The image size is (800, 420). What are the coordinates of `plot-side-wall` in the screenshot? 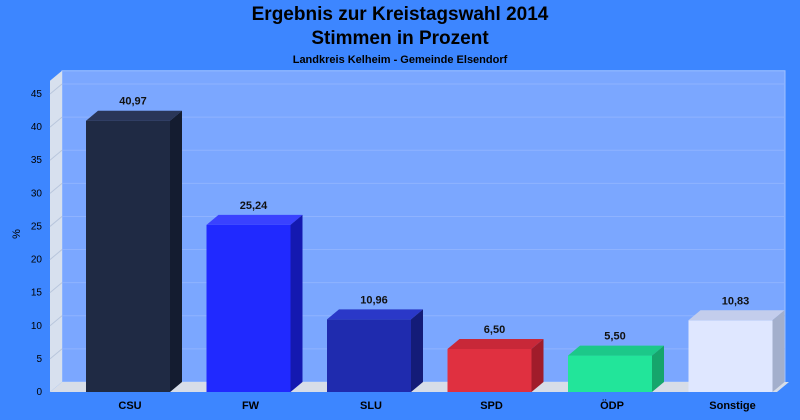 It's located at (56, 231).